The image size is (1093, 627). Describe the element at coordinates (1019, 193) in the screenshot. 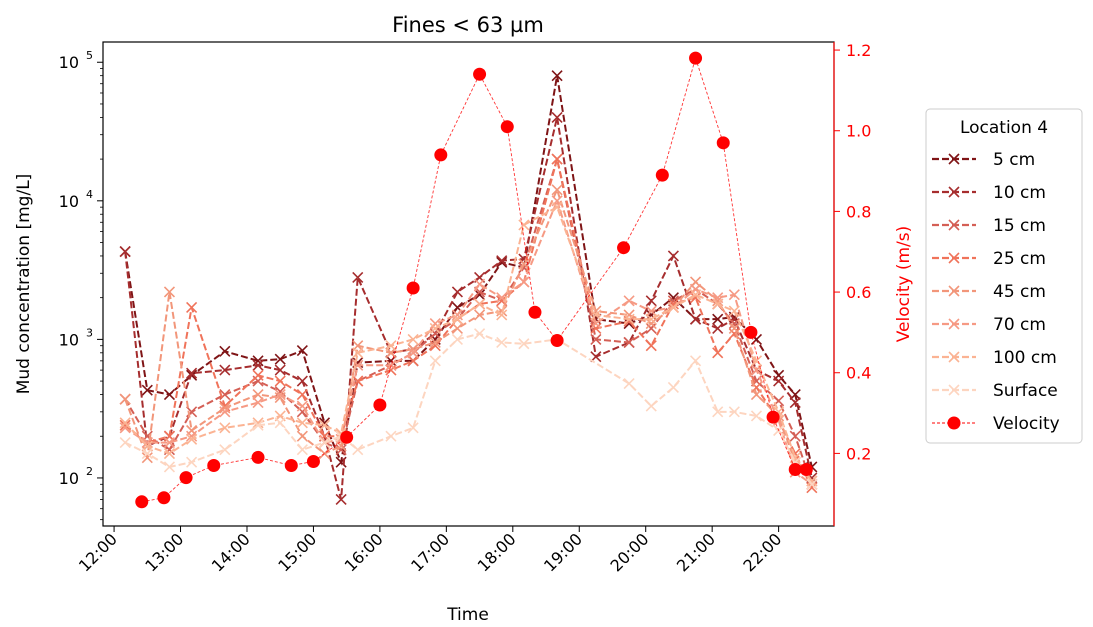

I see `legend-label: 10 cm` at that location.